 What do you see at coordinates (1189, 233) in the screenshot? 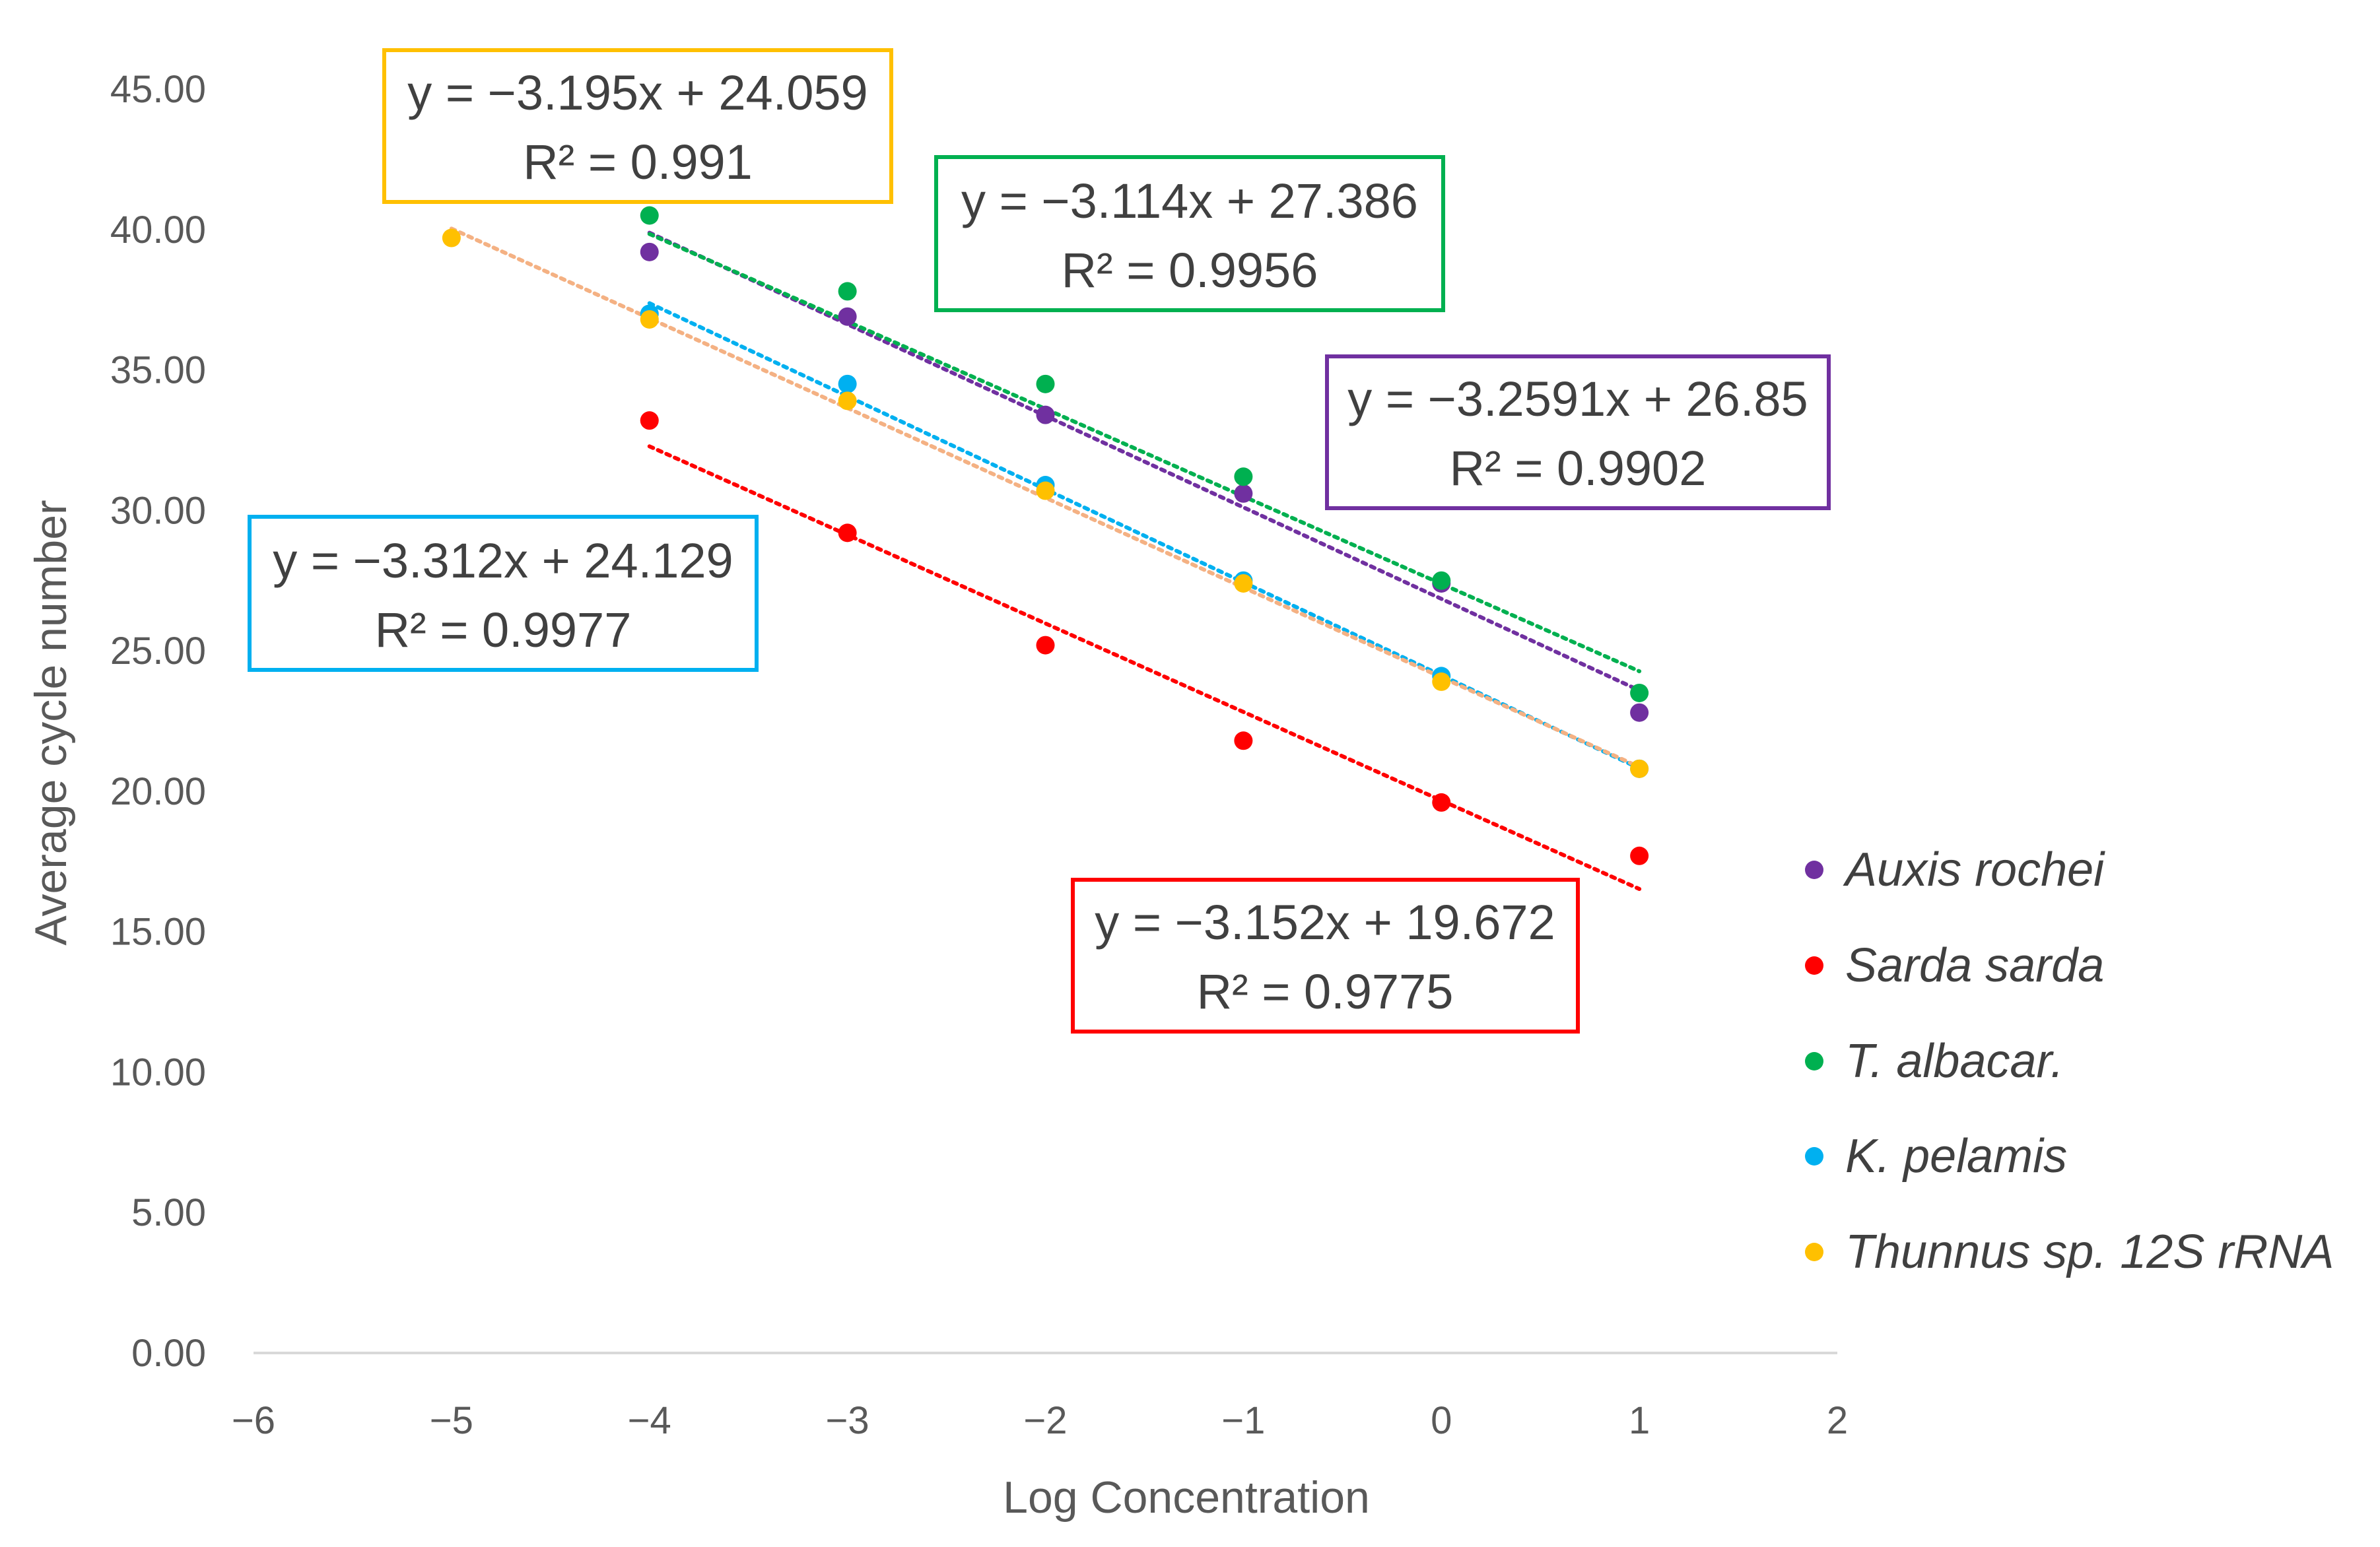
I see `equation-box-t-albacar: y = −3.114x + 27.386 R² = 0.9956` at bounding box center [1189, 233].